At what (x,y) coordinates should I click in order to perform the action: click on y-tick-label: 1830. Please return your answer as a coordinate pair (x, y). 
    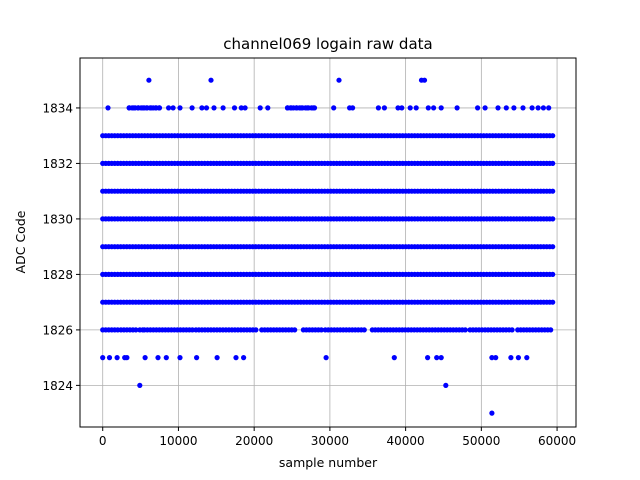
    Looking at the image, I should click on (57, 219).